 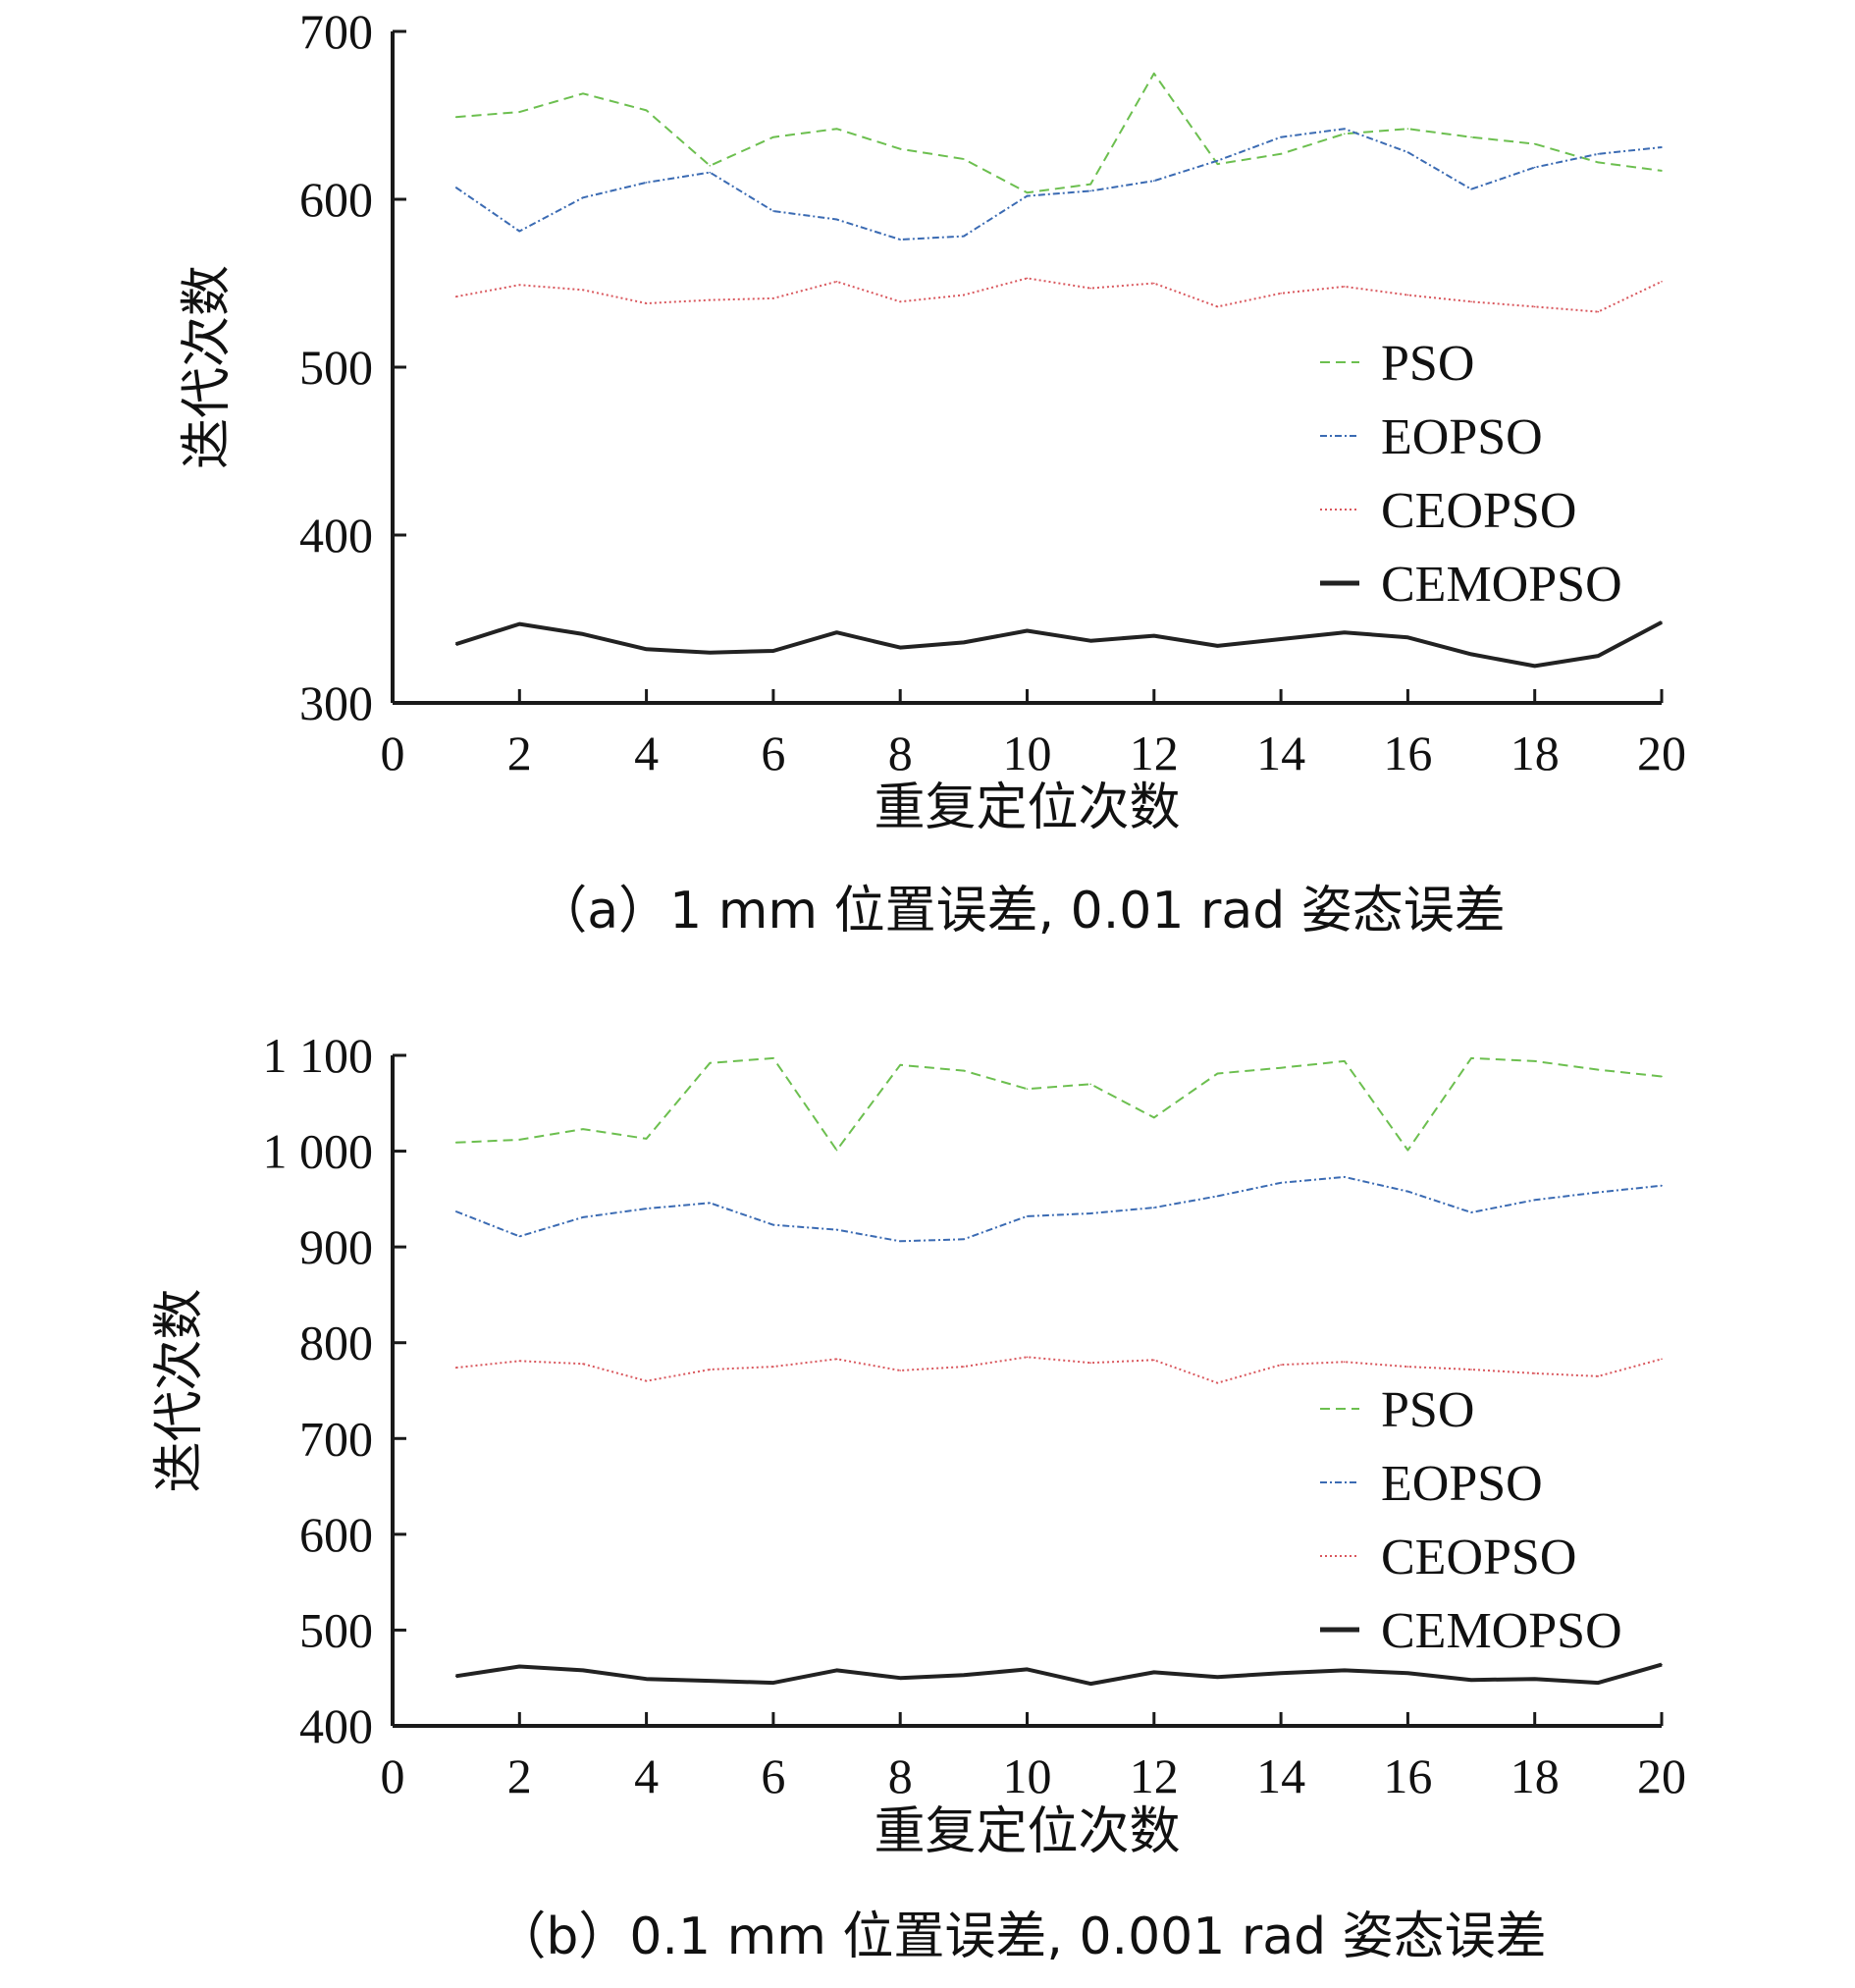 What do you see at coordinates (336, 1343) in the screenshot?
I see `y-tick-label-b: 800` at bounding box center [336, 1343].